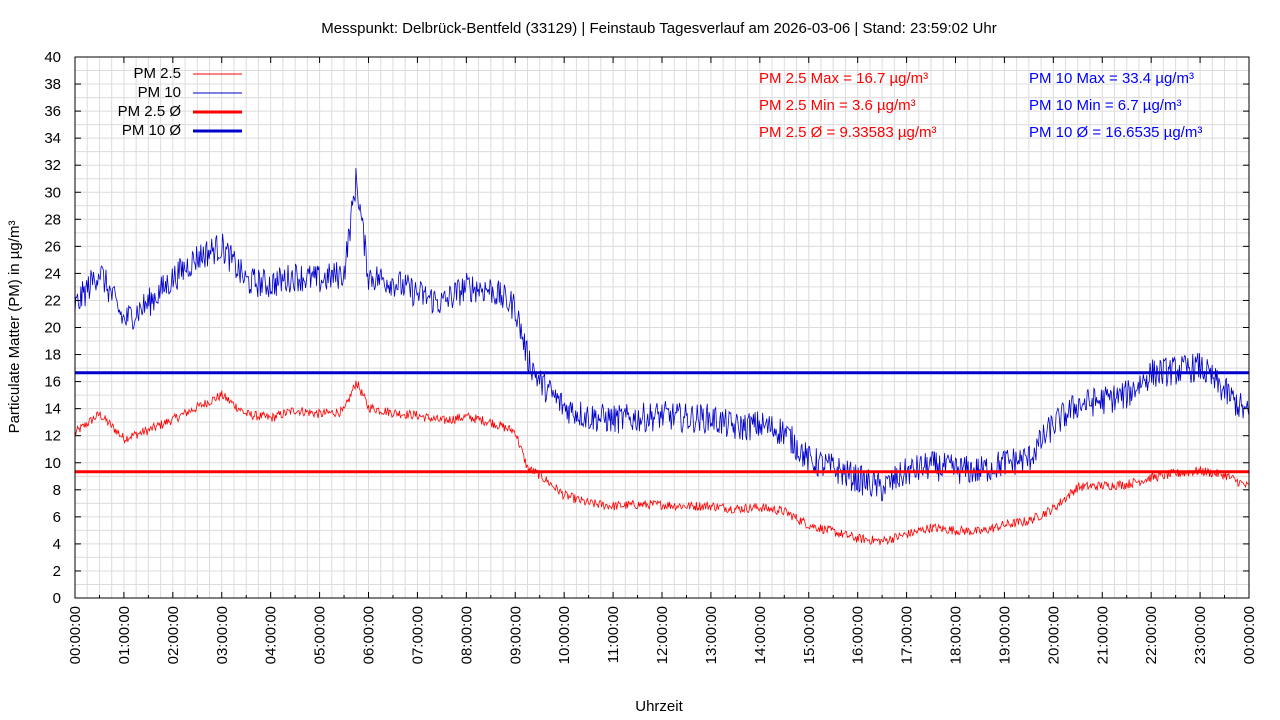 Image resolution: width=1280 pixels, height=720 pixels. I want to click on legend-label: PM 2.5 Ø, so click(150, 111).